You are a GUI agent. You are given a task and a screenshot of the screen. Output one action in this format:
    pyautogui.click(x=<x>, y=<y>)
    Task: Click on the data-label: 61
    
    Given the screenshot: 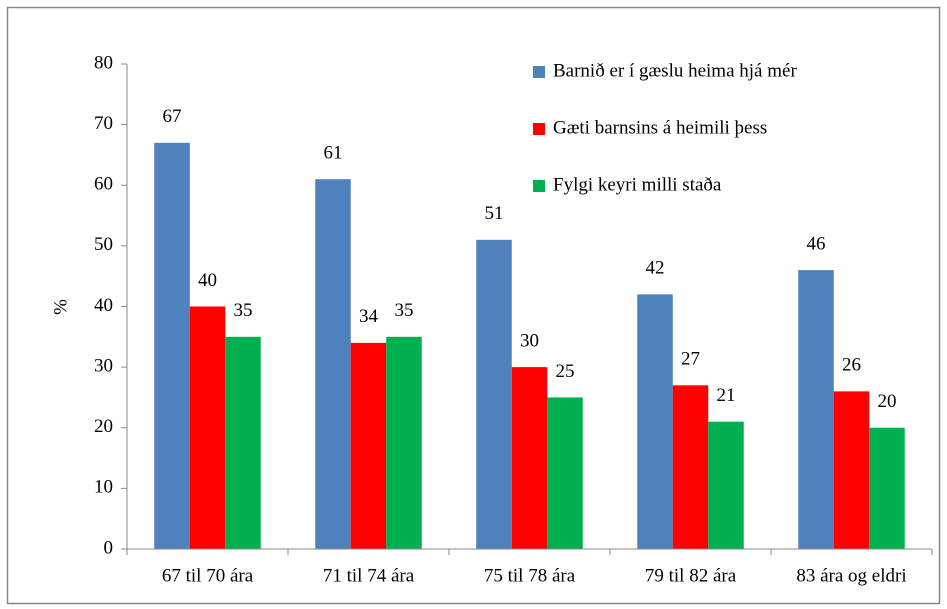 What is the action you would take?
    pyautogui.click(x=333, y=153)
    